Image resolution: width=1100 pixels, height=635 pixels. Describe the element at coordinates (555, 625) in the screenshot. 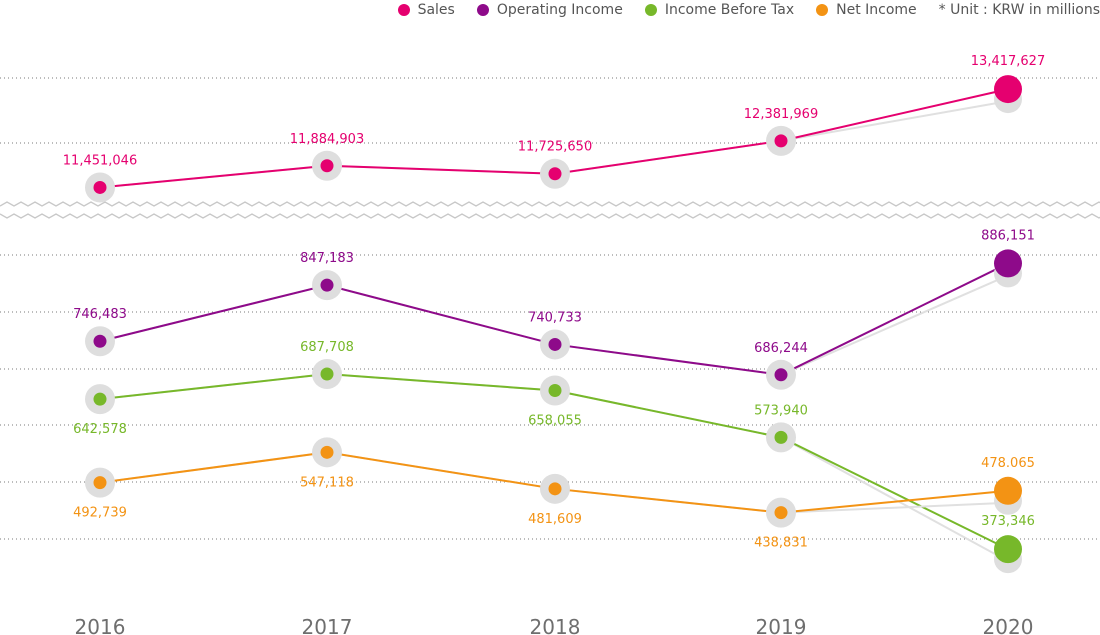

I see `x-tick-label-2018: 2018` at that location.